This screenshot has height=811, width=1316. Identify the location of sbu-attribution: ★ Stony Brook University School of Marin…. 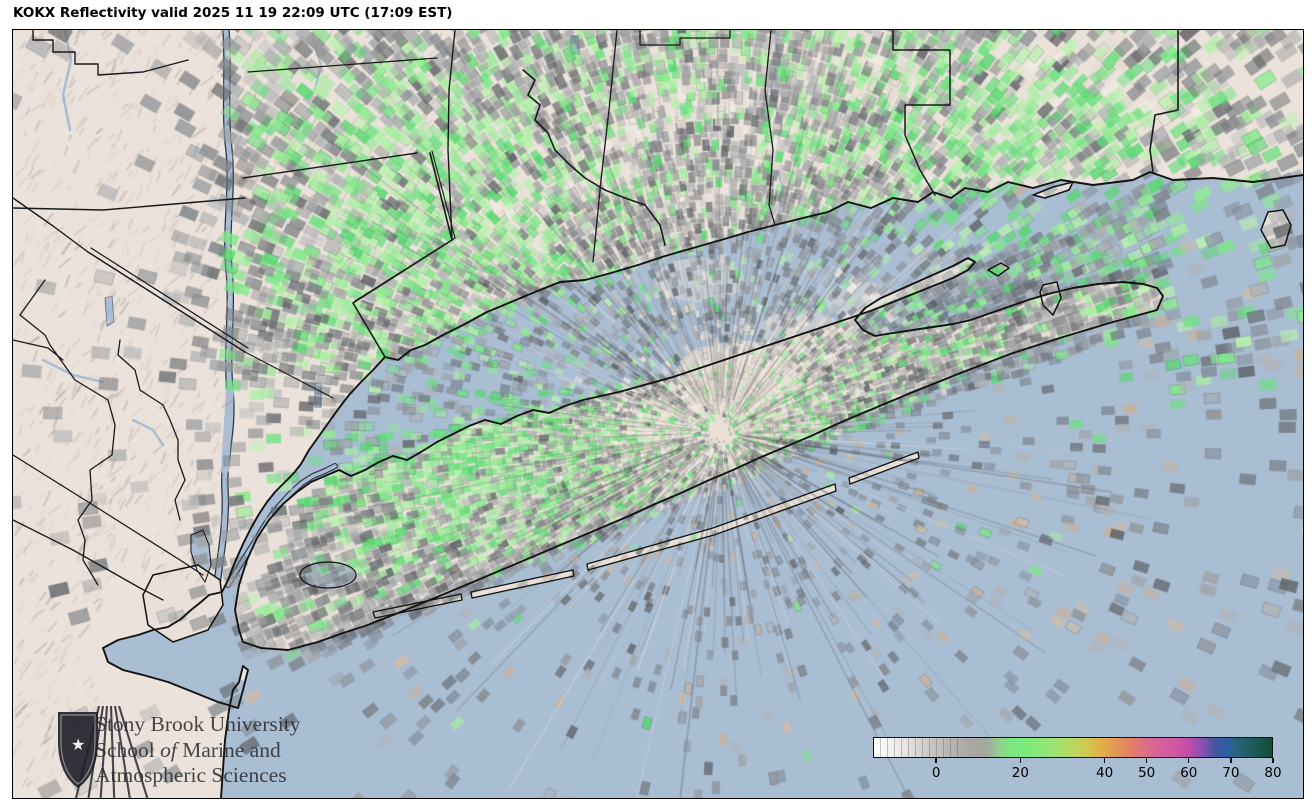
(201, 752).